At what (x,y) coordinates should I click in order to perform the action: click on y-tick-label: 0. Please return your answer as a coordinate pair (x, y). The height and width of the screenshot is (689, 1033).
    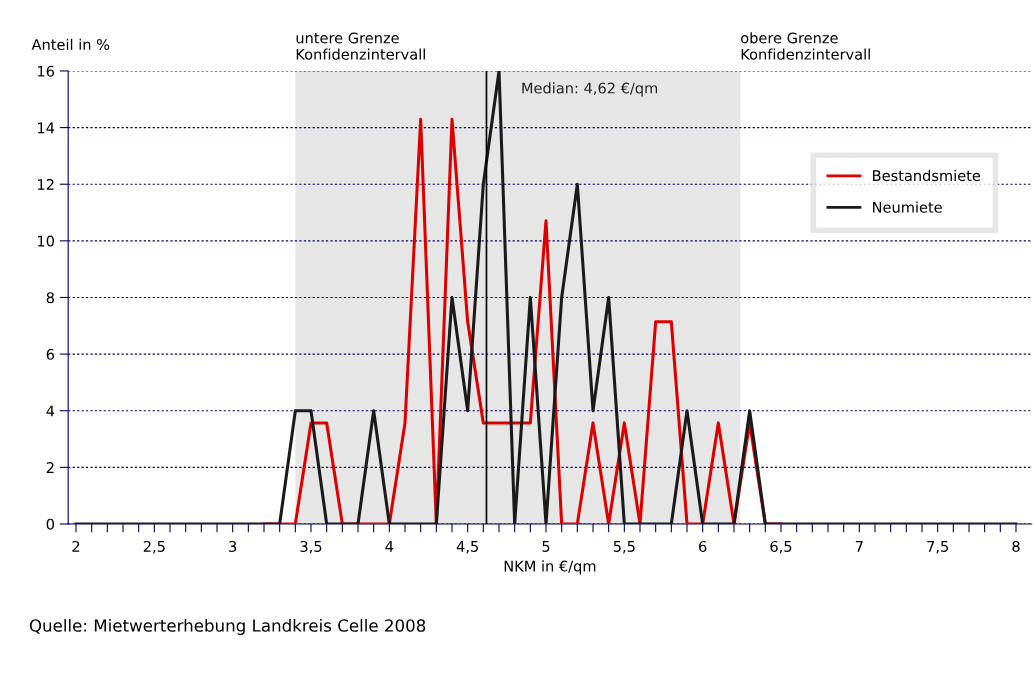
    Looking at the image, I should click on (50, 524).